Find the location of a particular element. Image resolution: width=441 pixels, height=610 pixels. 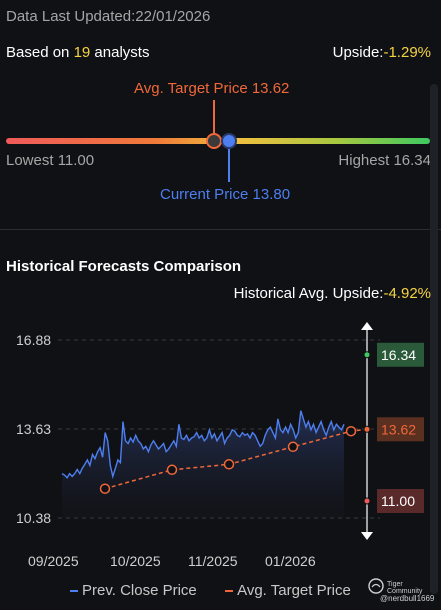

analysts-label: analysts is located at coordinates (120, 52).